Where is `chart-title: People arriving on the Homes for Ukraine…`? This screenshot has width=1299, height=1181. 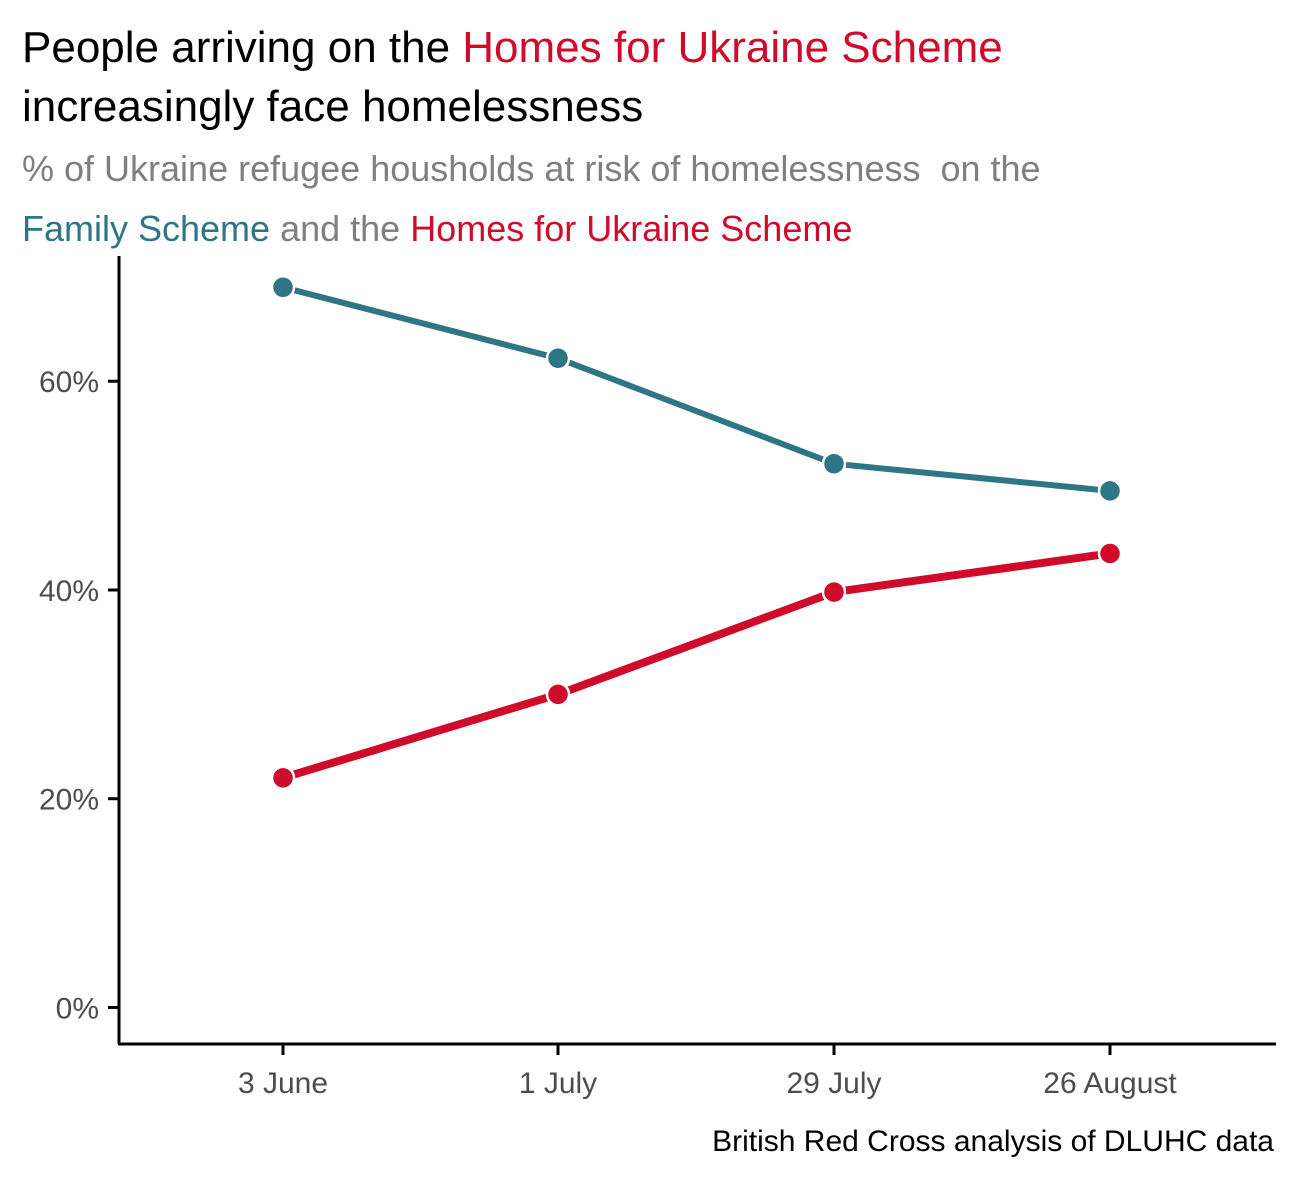 chart-title: People arriving on the Homes for Ukraine… is located at coordinates (512, 47).